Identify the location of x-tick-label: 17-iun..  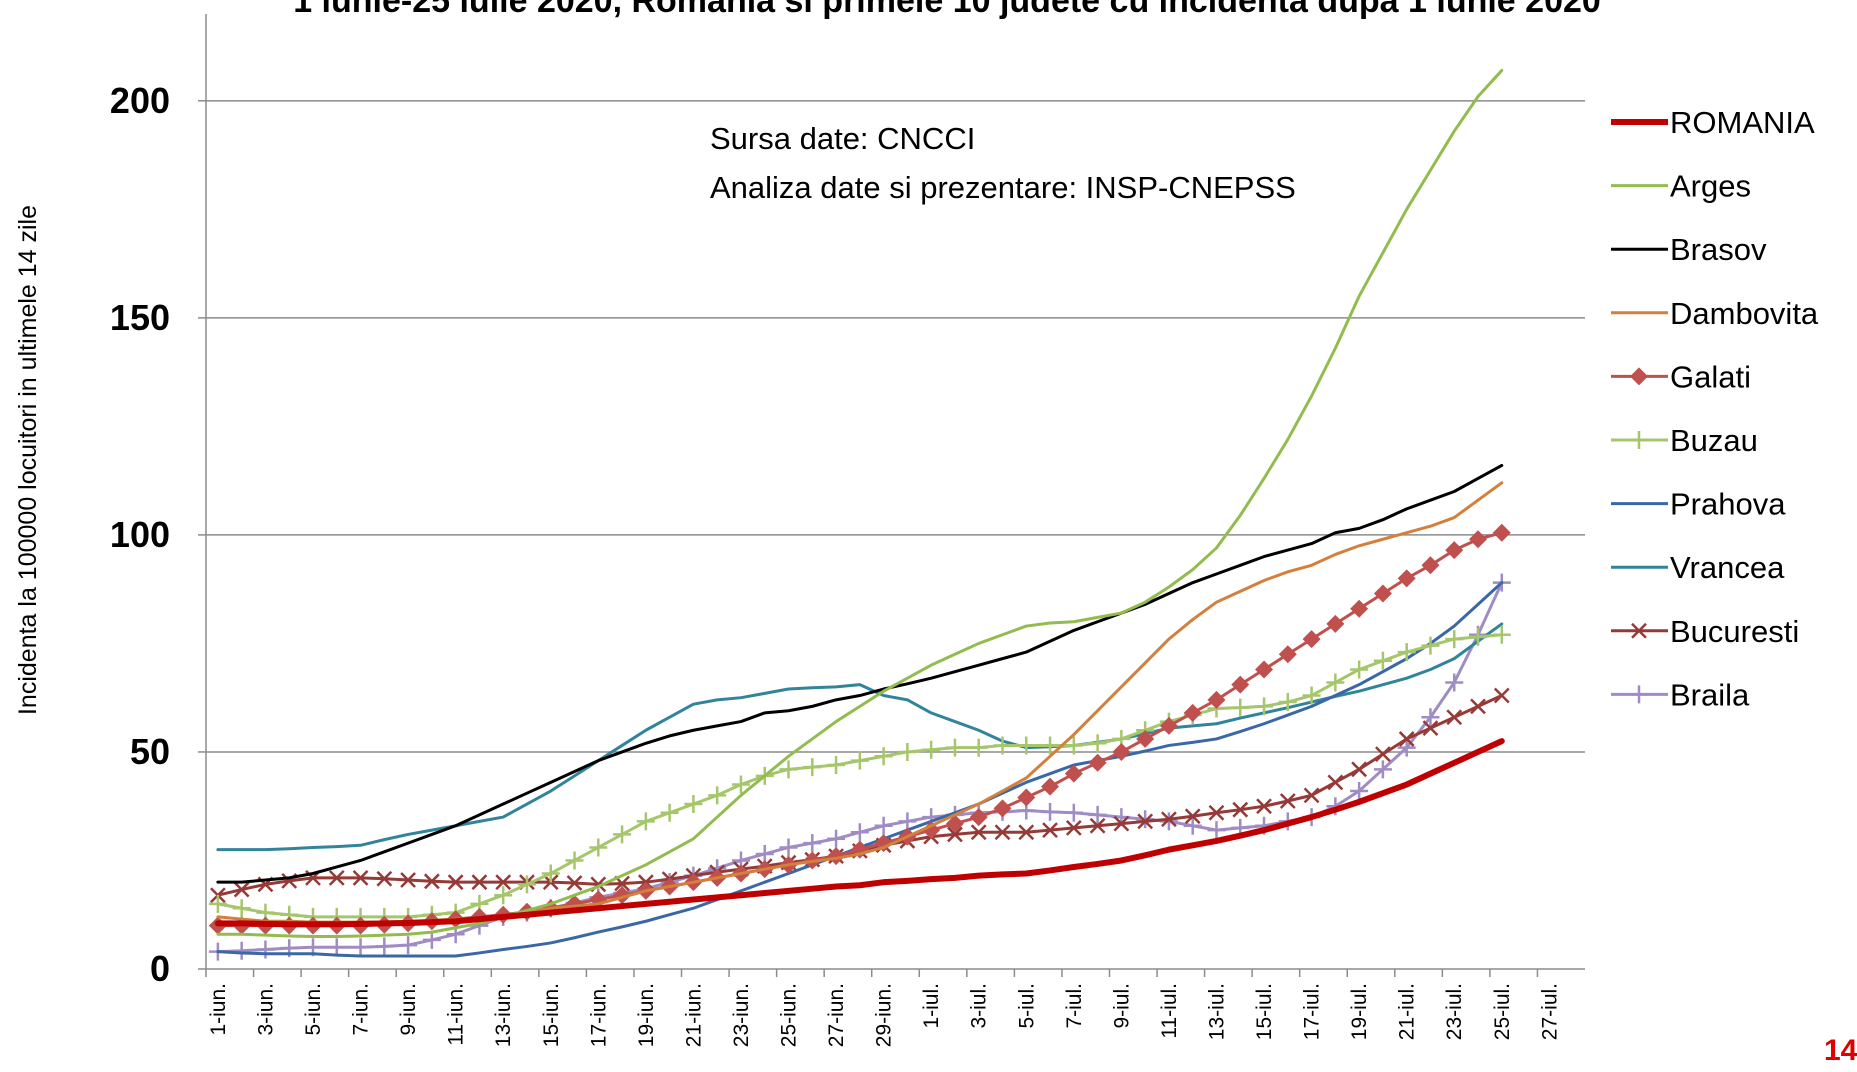
(598, 1015).